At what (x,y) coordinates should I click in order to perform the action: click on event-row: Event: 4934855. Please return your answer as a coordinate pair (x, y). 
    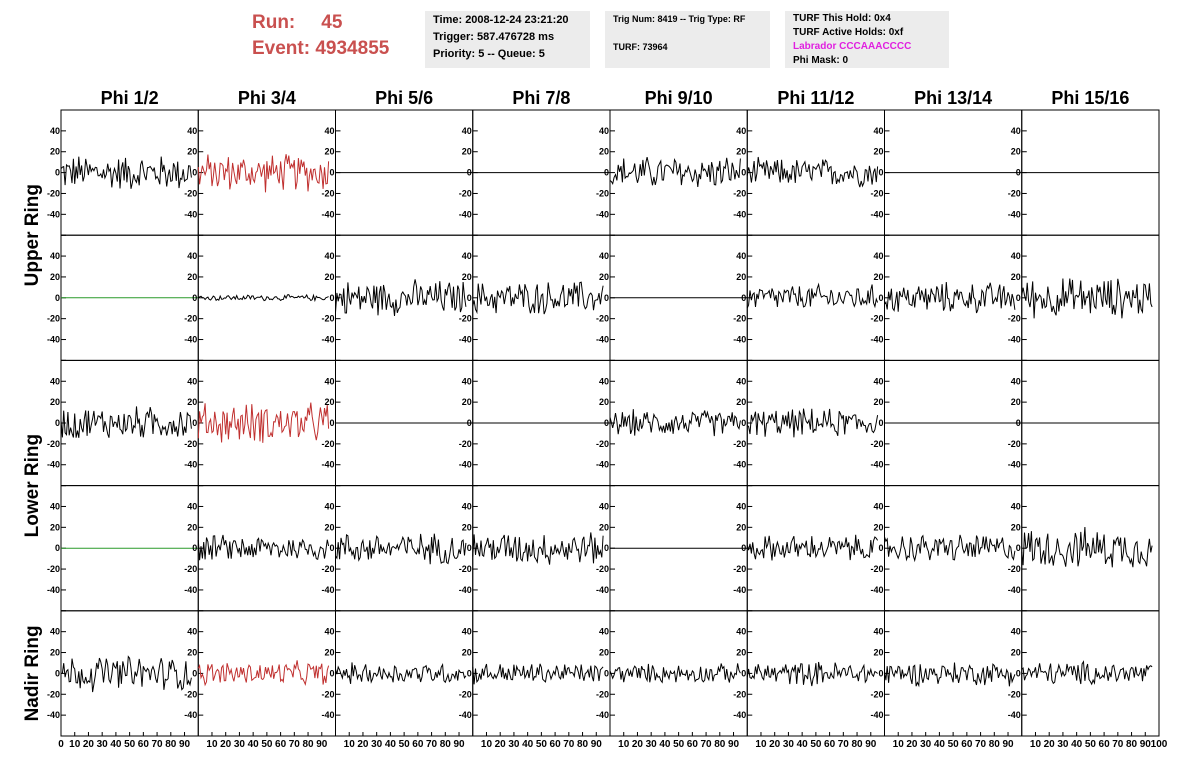
    Looking at the image, I should click on (320, 49).